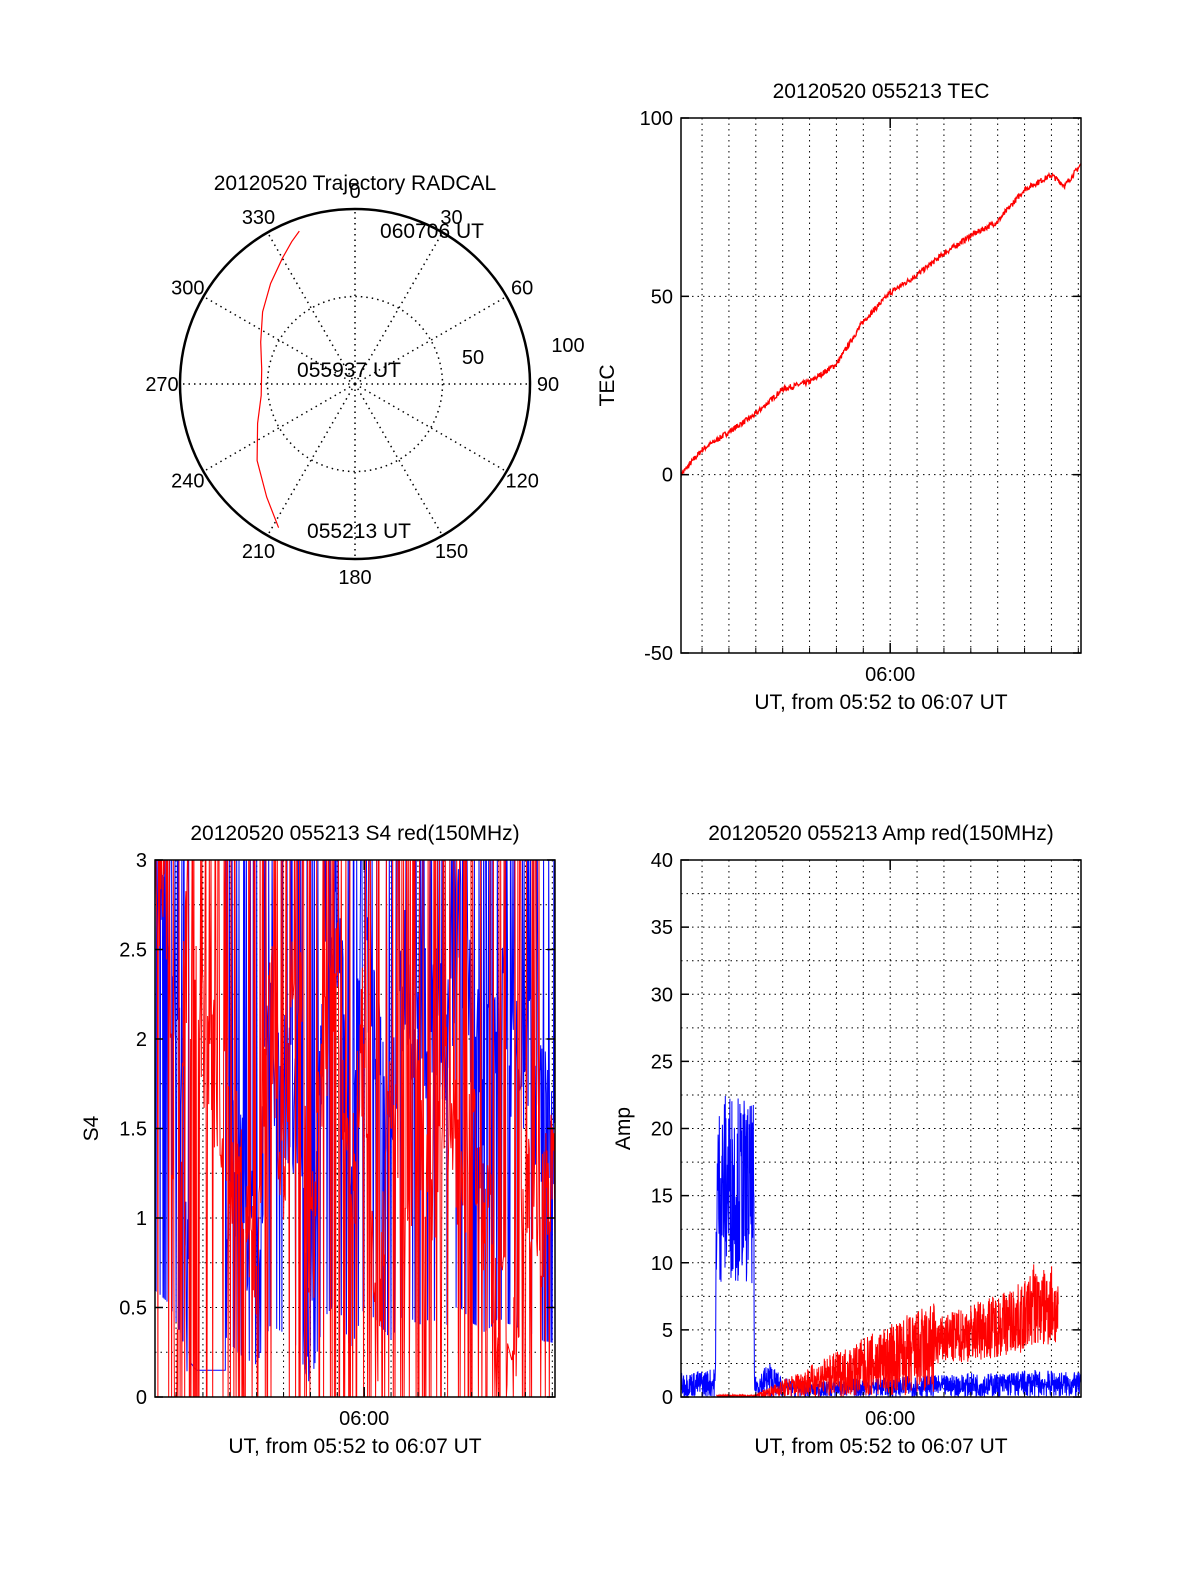  I want to click on y-tick-label: 20, so click(662, 1130).